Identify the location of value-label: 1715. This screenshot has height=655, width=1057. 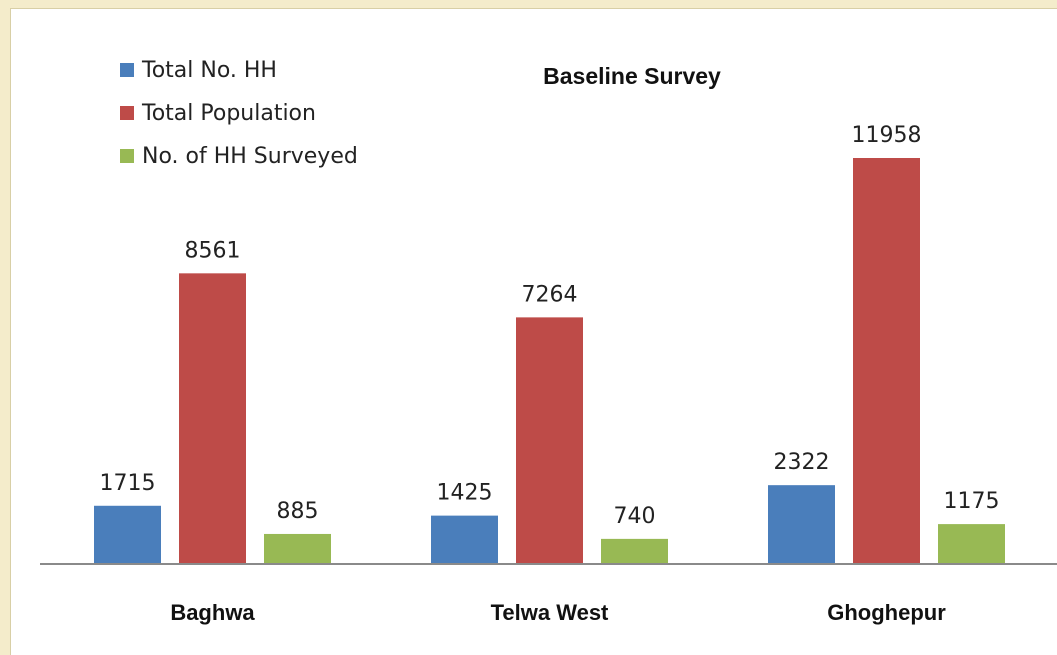
(128, 483).